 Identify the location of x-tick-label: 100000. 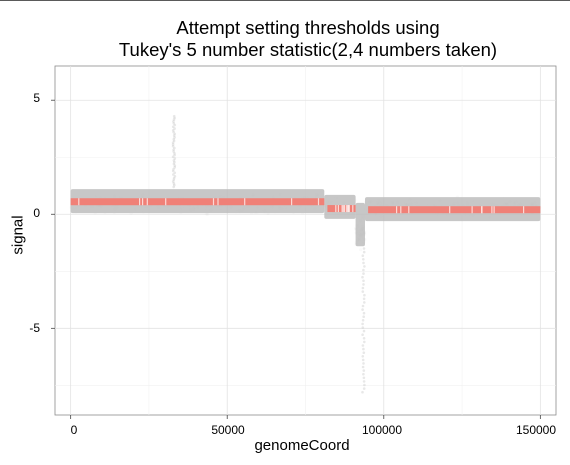
(382, 430).